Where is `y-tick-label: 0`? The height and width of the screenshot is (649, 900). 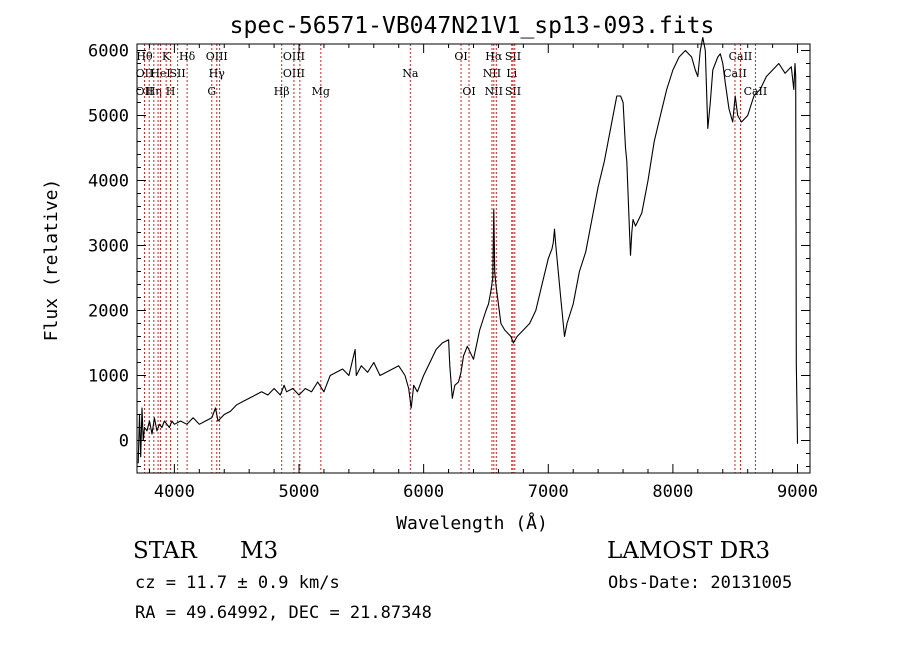
y-tick-label: 0 is located at coordinates (124, 442).